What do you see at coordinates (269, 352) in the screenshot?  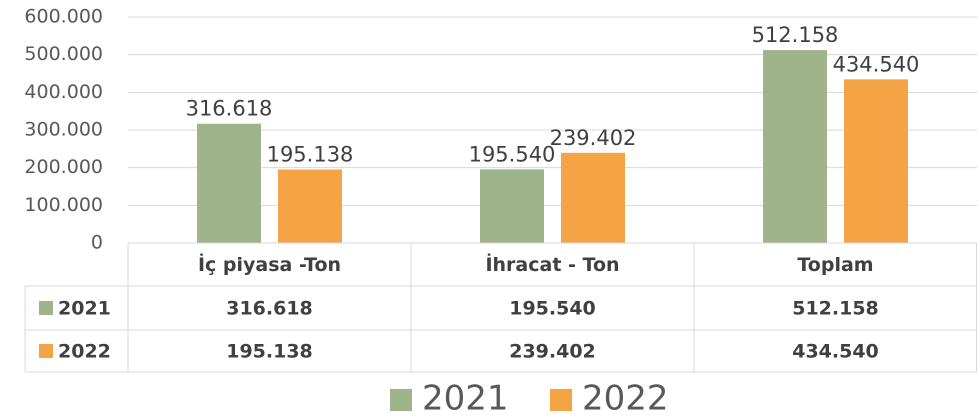 I see `table-cell: 195.138` at bounding box center [269, 352].